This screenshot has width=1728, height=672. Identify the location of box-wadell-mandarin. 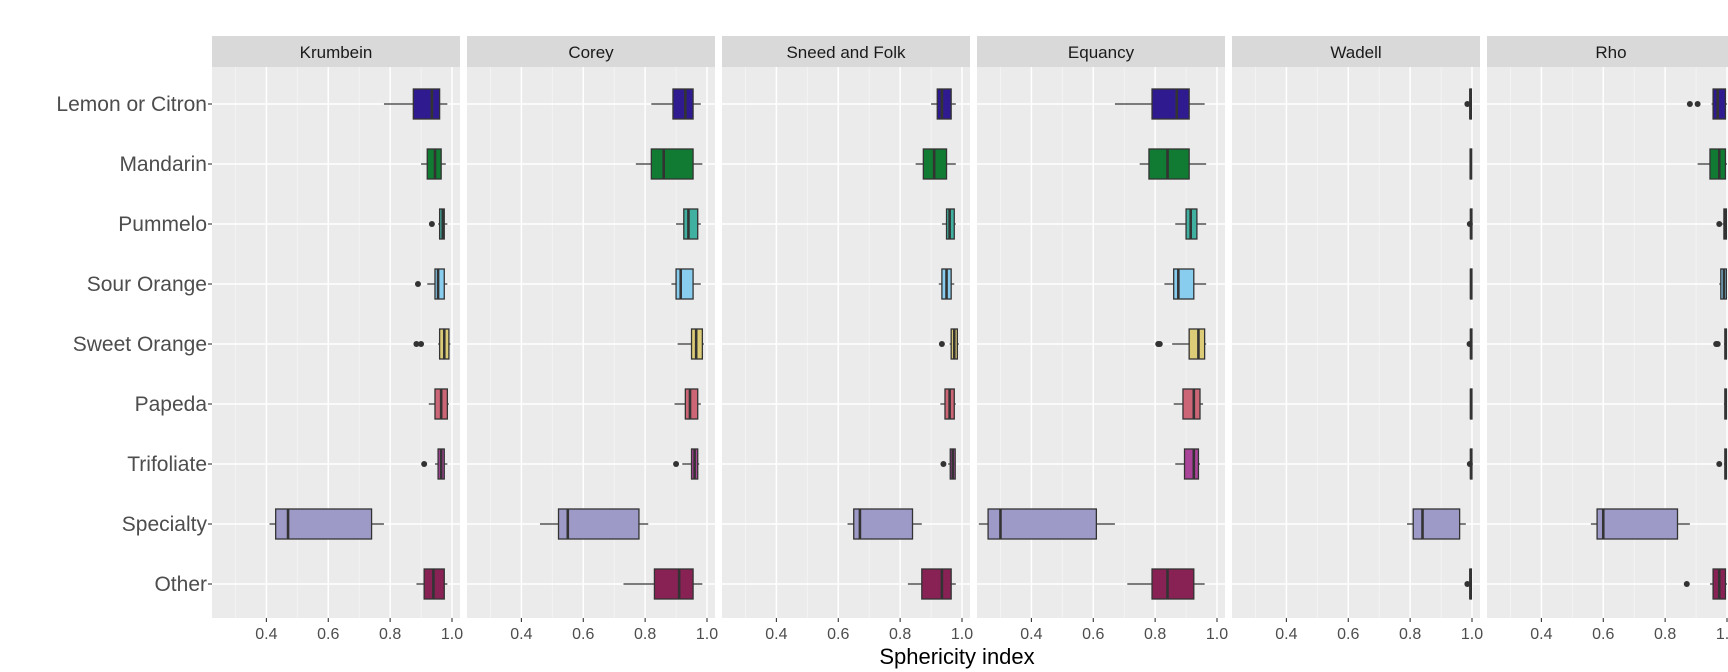
(1471, 164).